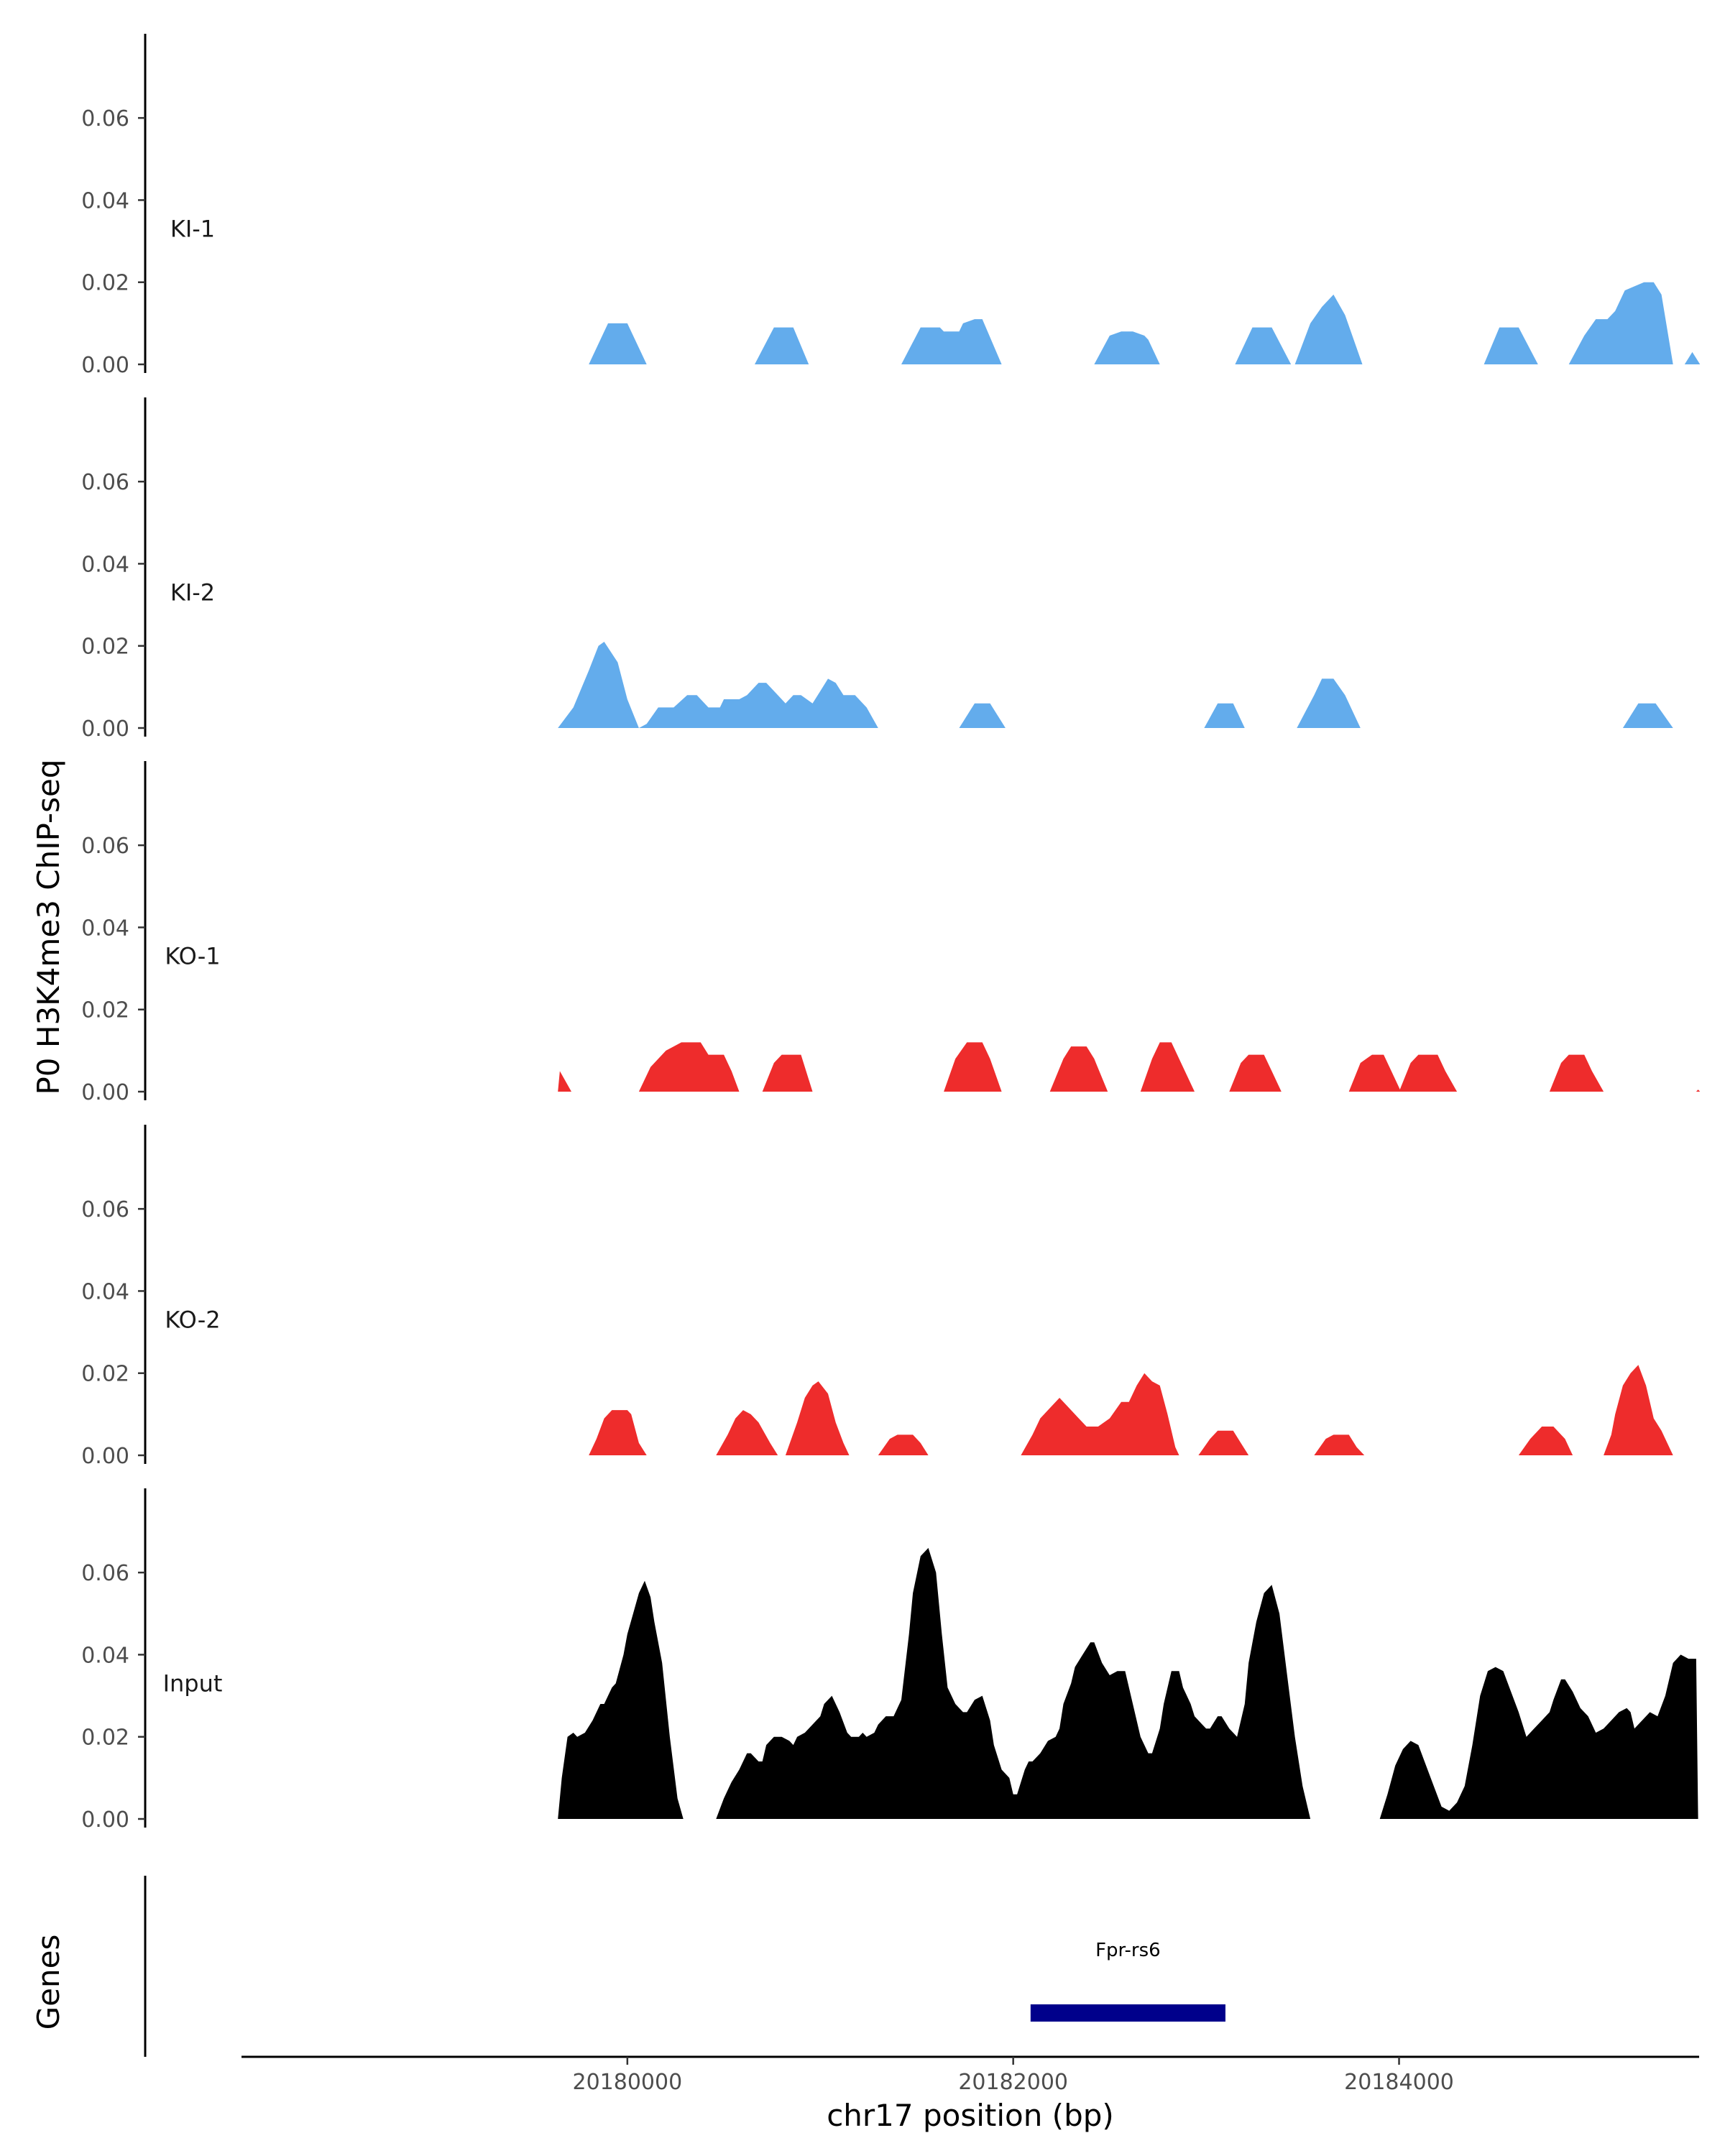 The height and width of the screenshot is (2156, 1725). I want to click on genes-axis-title: Genes, so click(48, 1983).